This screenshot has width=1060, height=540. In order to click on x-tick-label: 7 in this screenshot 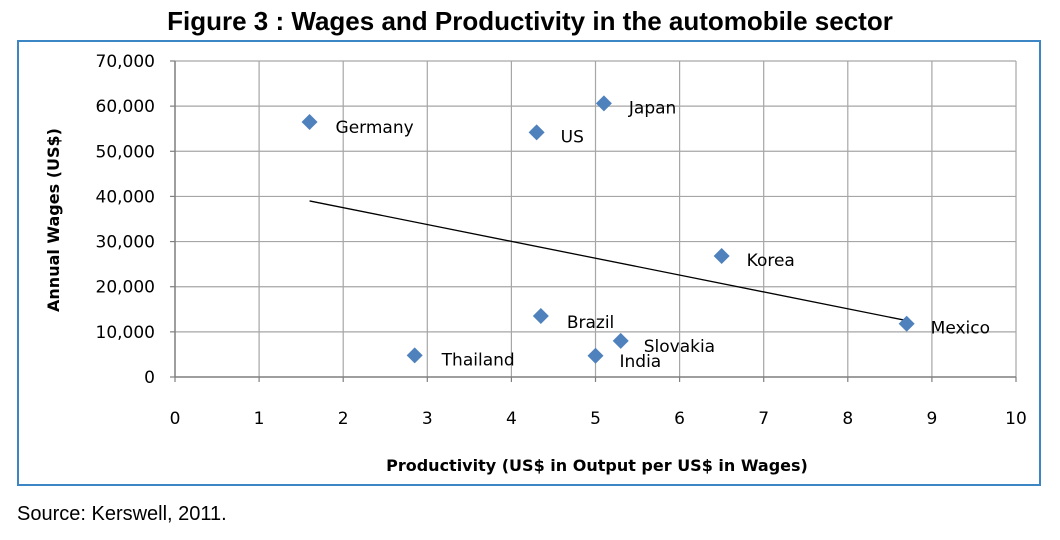, I will do `click(763, 419)`.